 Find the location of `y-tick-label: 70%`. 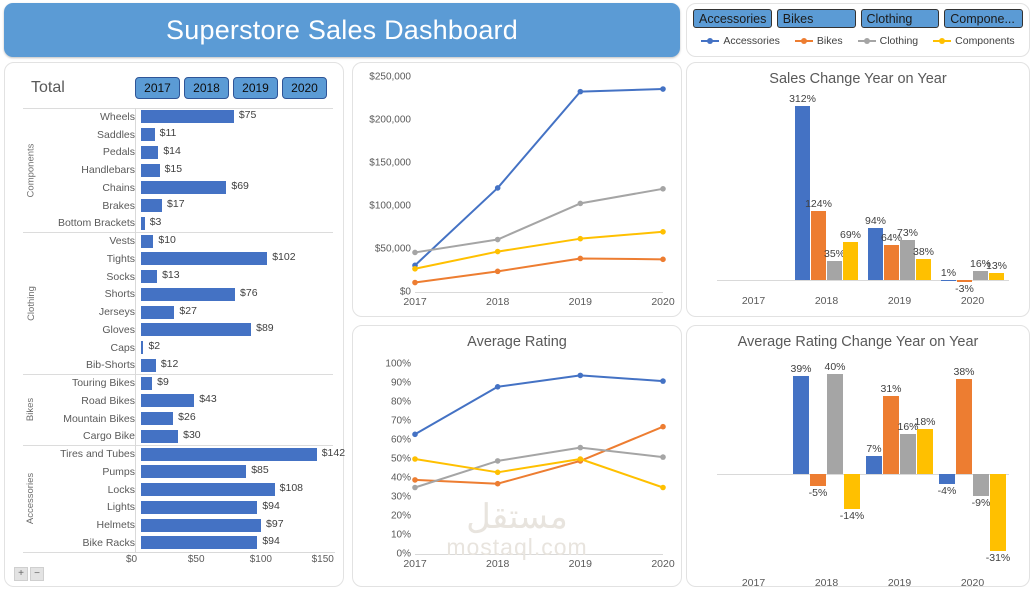

y-tick-label: 70% is located at coordinates (400, 421).